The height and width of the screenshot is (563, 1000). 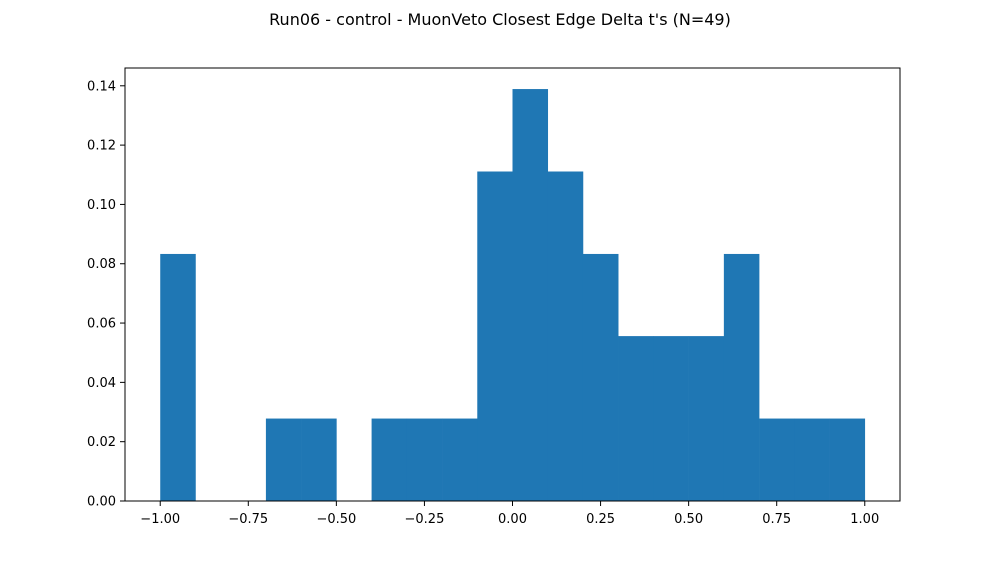 What do you see at coordinates (101, 442) in the screenshot?
I see `y-tick-label: 0.02` at bounding box center [101, 442].